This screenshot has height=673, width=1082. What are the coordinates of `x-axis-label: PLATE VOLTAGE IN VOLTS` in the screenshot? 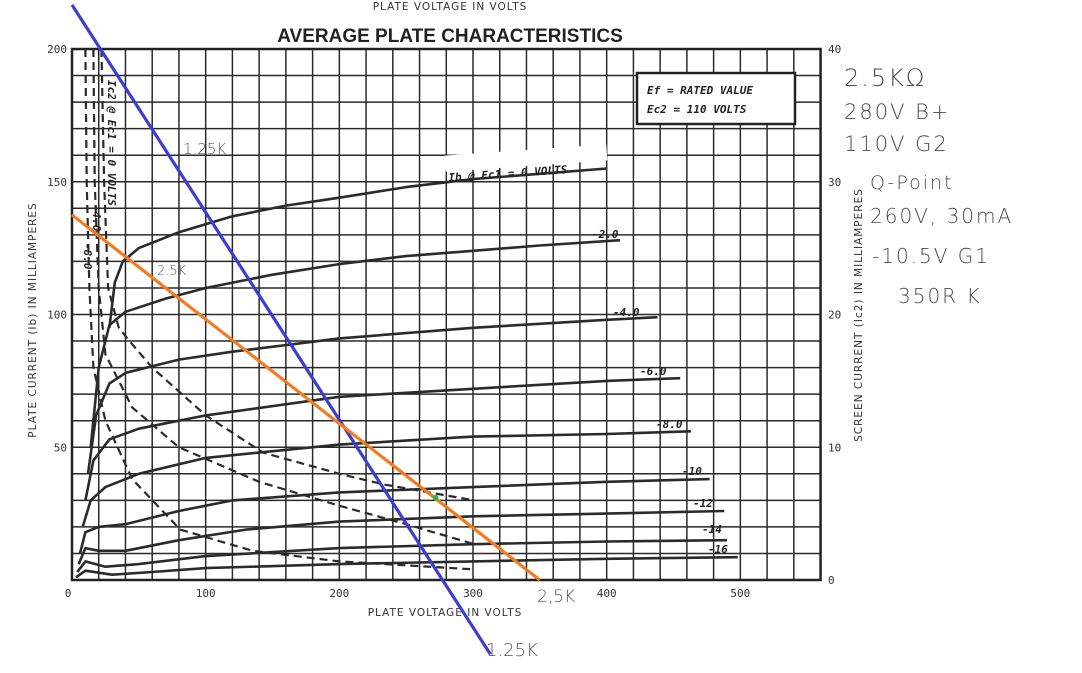 It's located at (445, 613).